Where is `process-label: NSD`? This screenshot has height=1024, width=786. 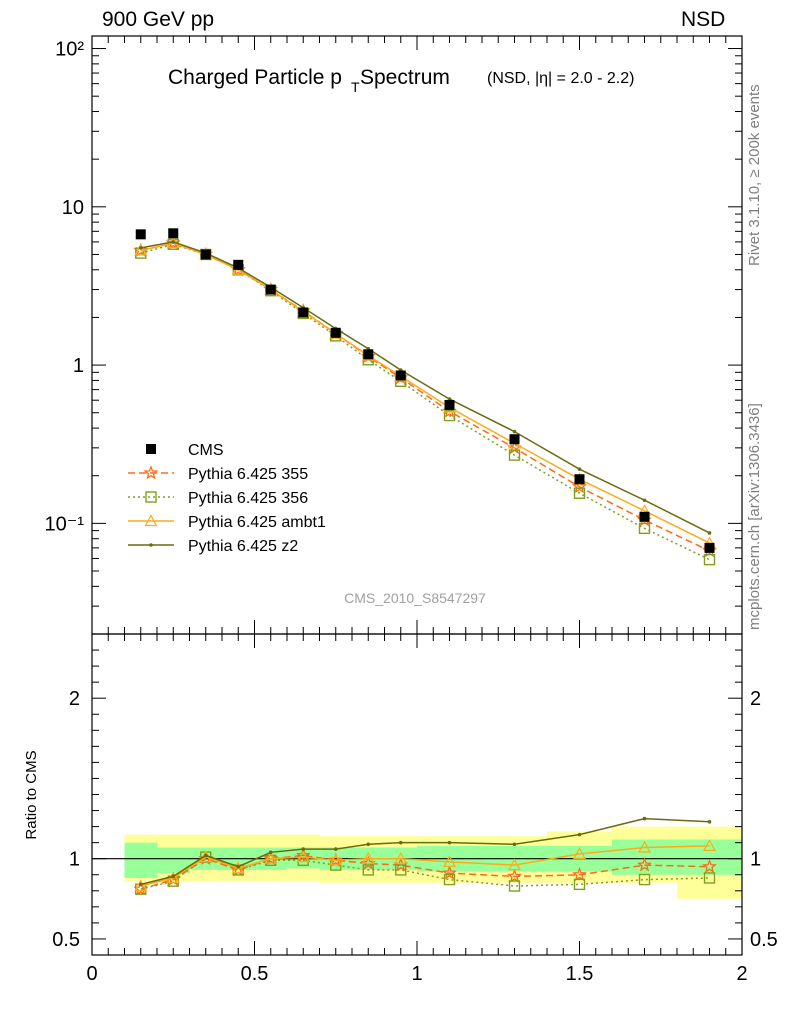 process-label: NSD is located at coordinates (703, 19).